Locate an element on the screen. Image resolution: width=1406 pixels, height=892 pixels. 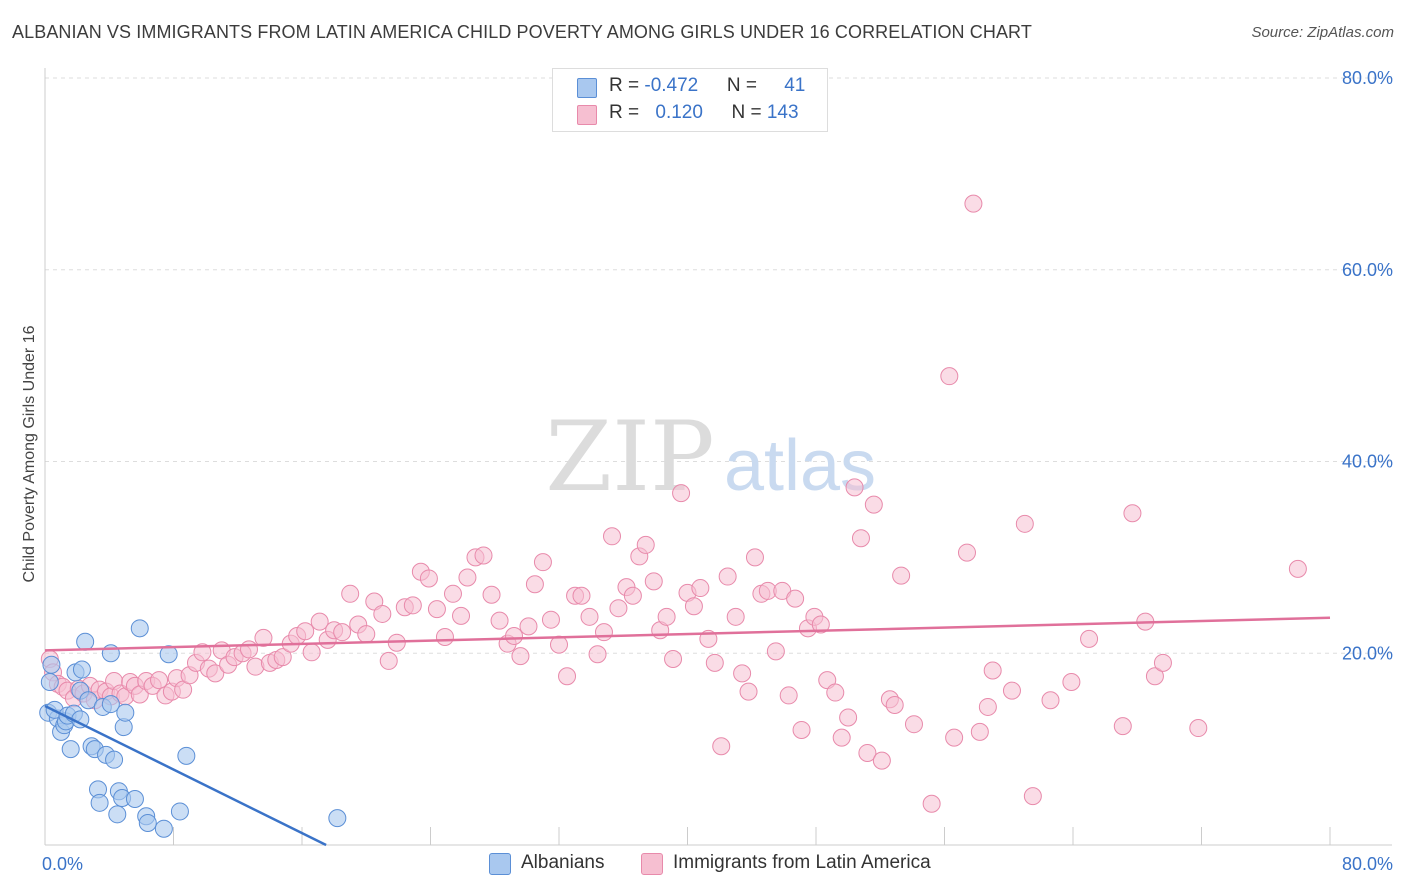
x-tick-label: 80.0% is located at coordinates (1367, 864).